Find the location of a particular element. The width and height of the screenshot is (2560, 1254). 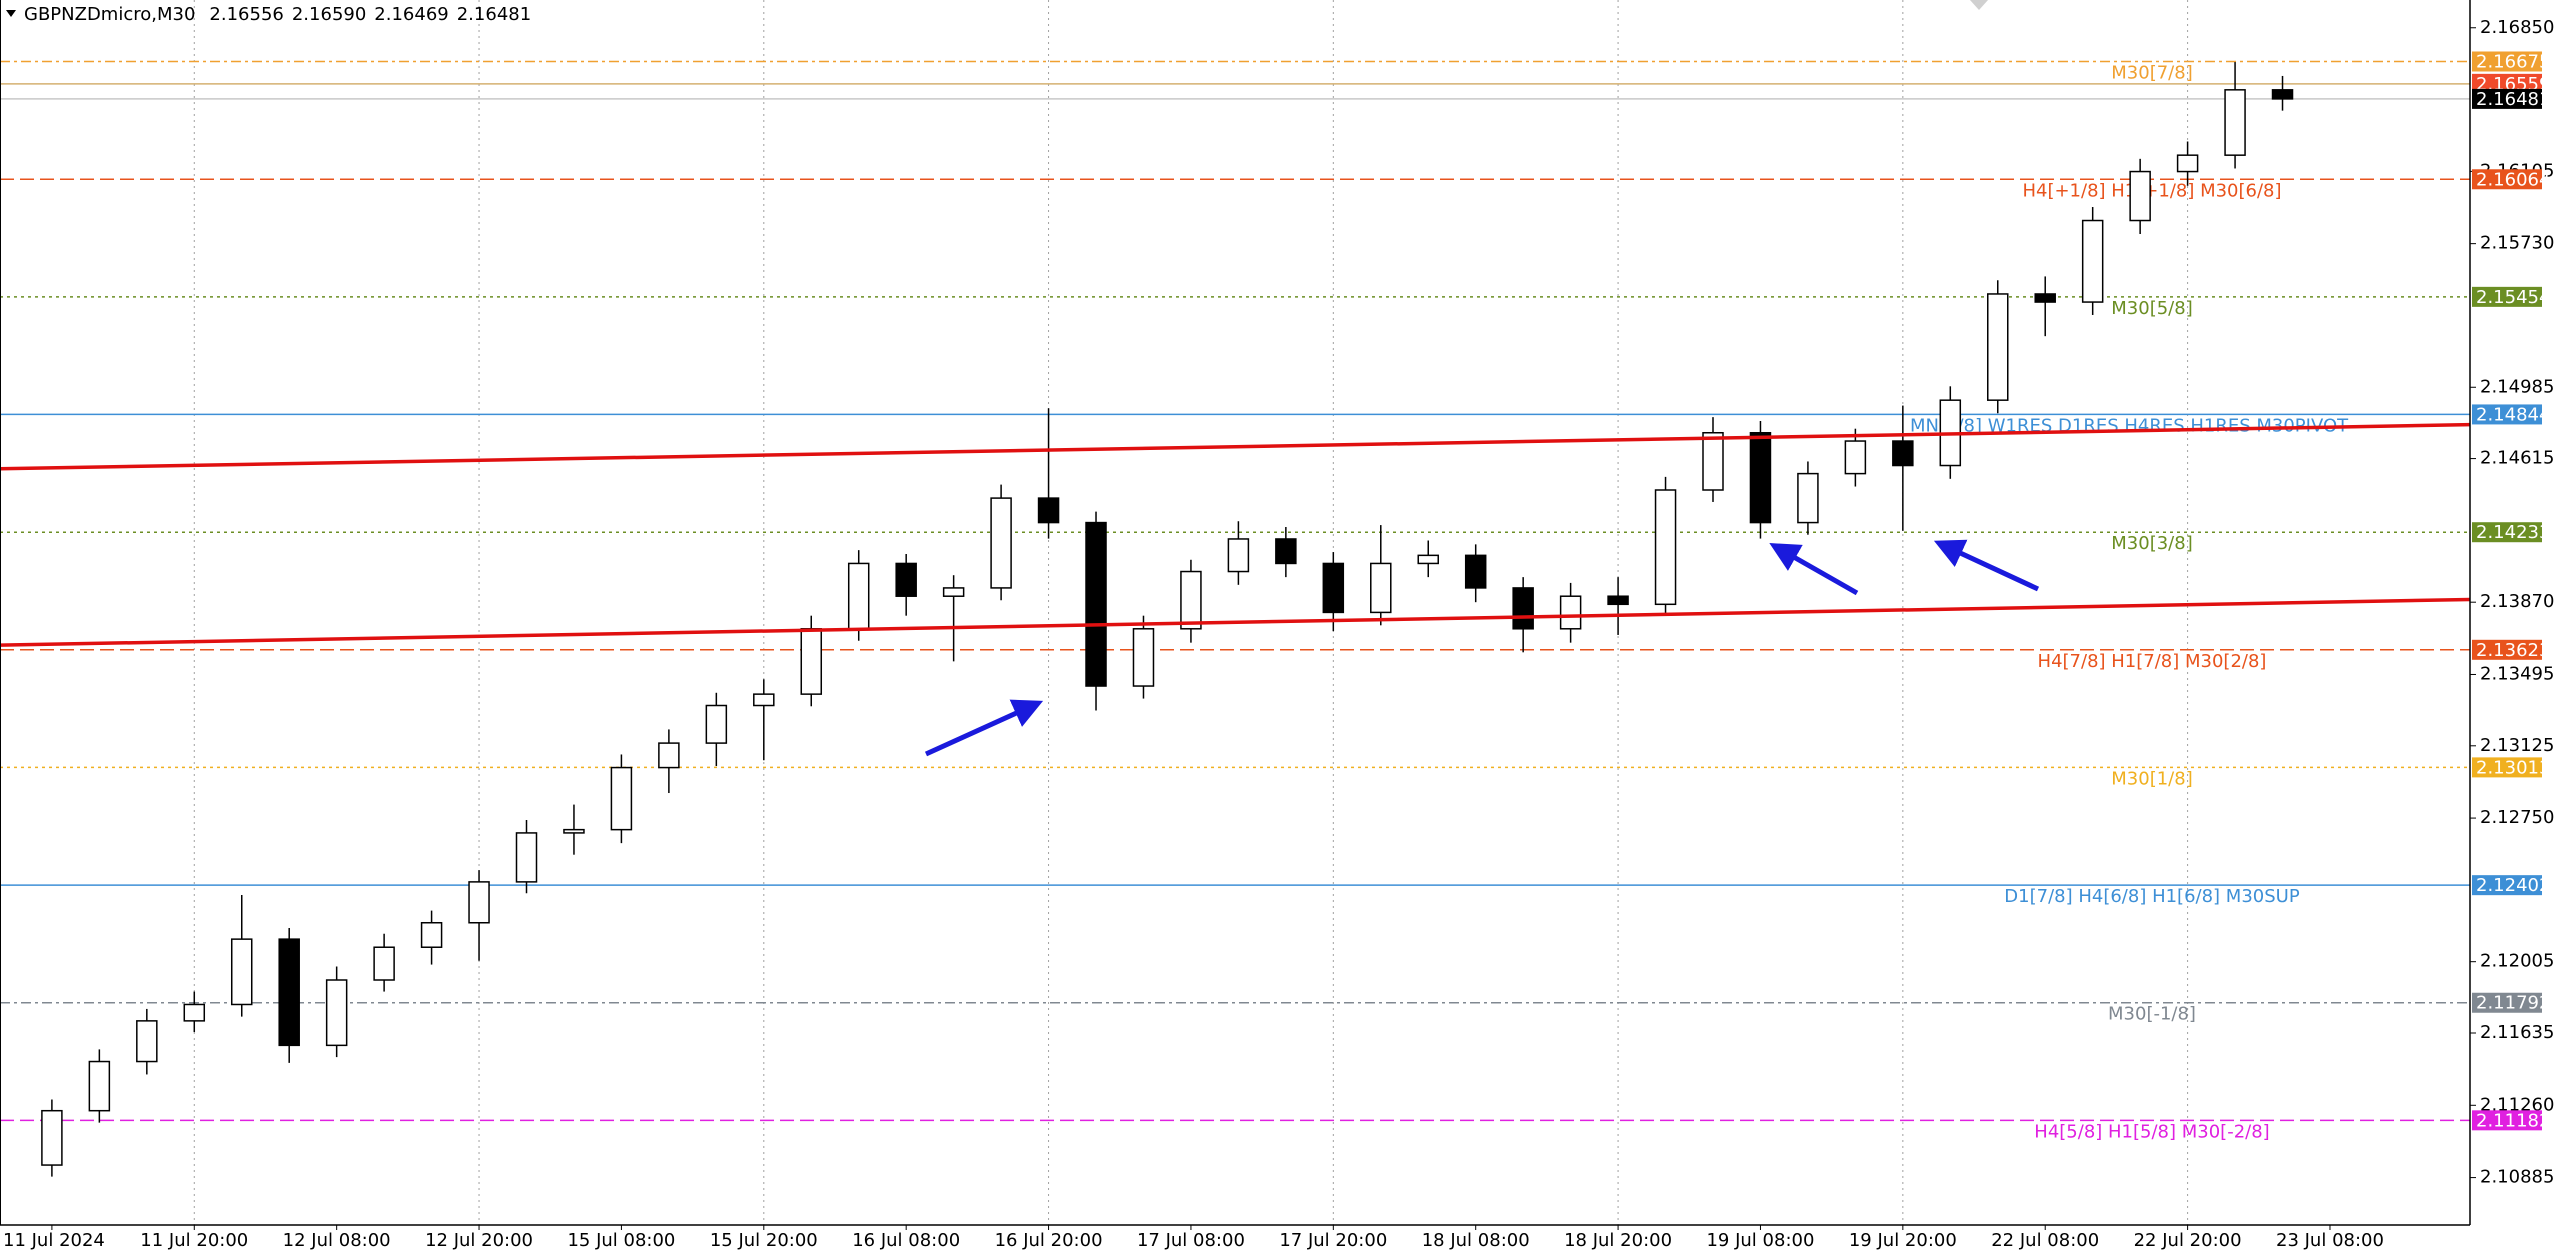

level-tag-label: 2.13013 is located at coordinates (2513, 767).